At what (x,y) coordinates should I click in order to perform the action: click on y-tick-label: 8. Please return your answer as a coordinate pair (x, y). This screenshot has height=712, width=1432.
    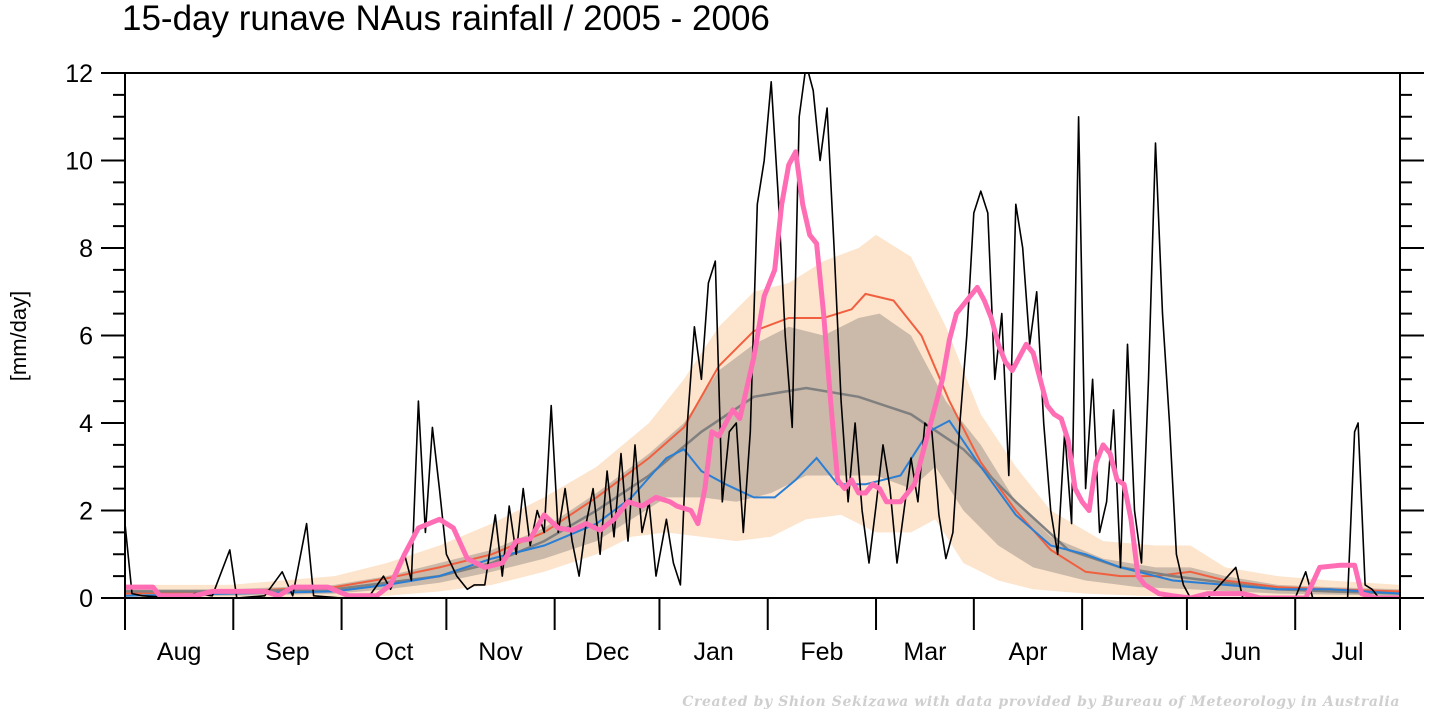
    Looking at the image, I should click on (86, 249).